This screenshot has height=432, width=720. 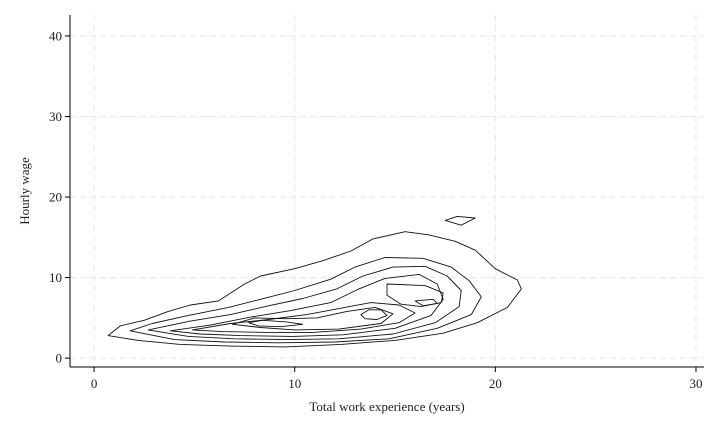 I want to click on x-tick-label-20: 20, so click(x=495, y=383).